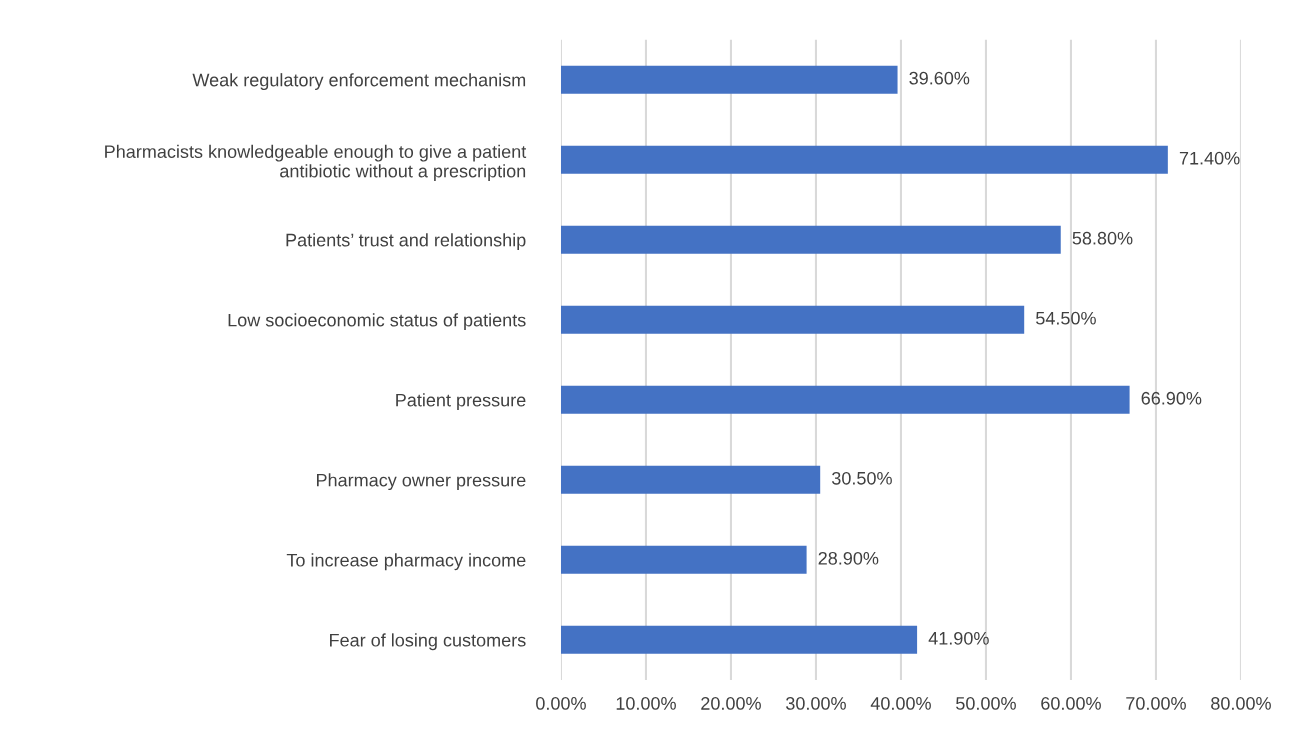  What do you see at coordinates (461, 402) in the screenshot?
I see `y-tick-label: Patient pressure` at bounding box center [461, 402].